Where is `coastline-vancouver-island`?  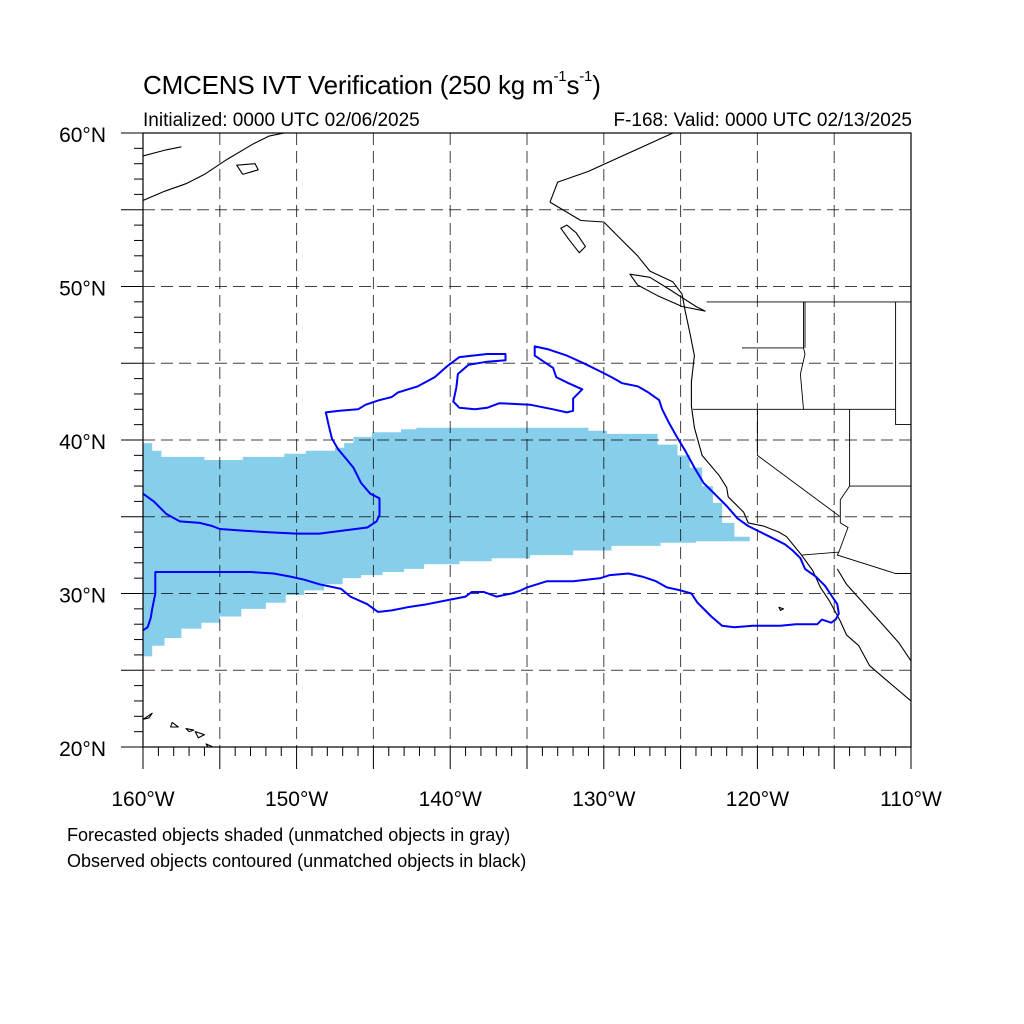 coastline-vancouver-island is located at coordinates (667, 292).